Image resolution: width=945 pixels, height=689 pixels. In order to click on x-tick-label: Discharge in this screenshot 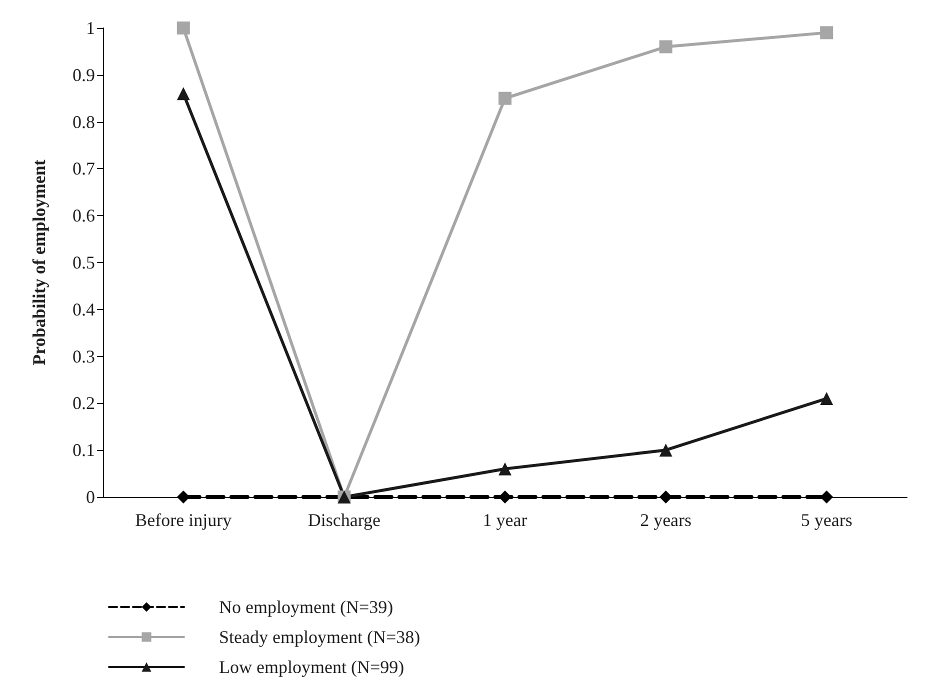, I will do `click(344, 520)`.